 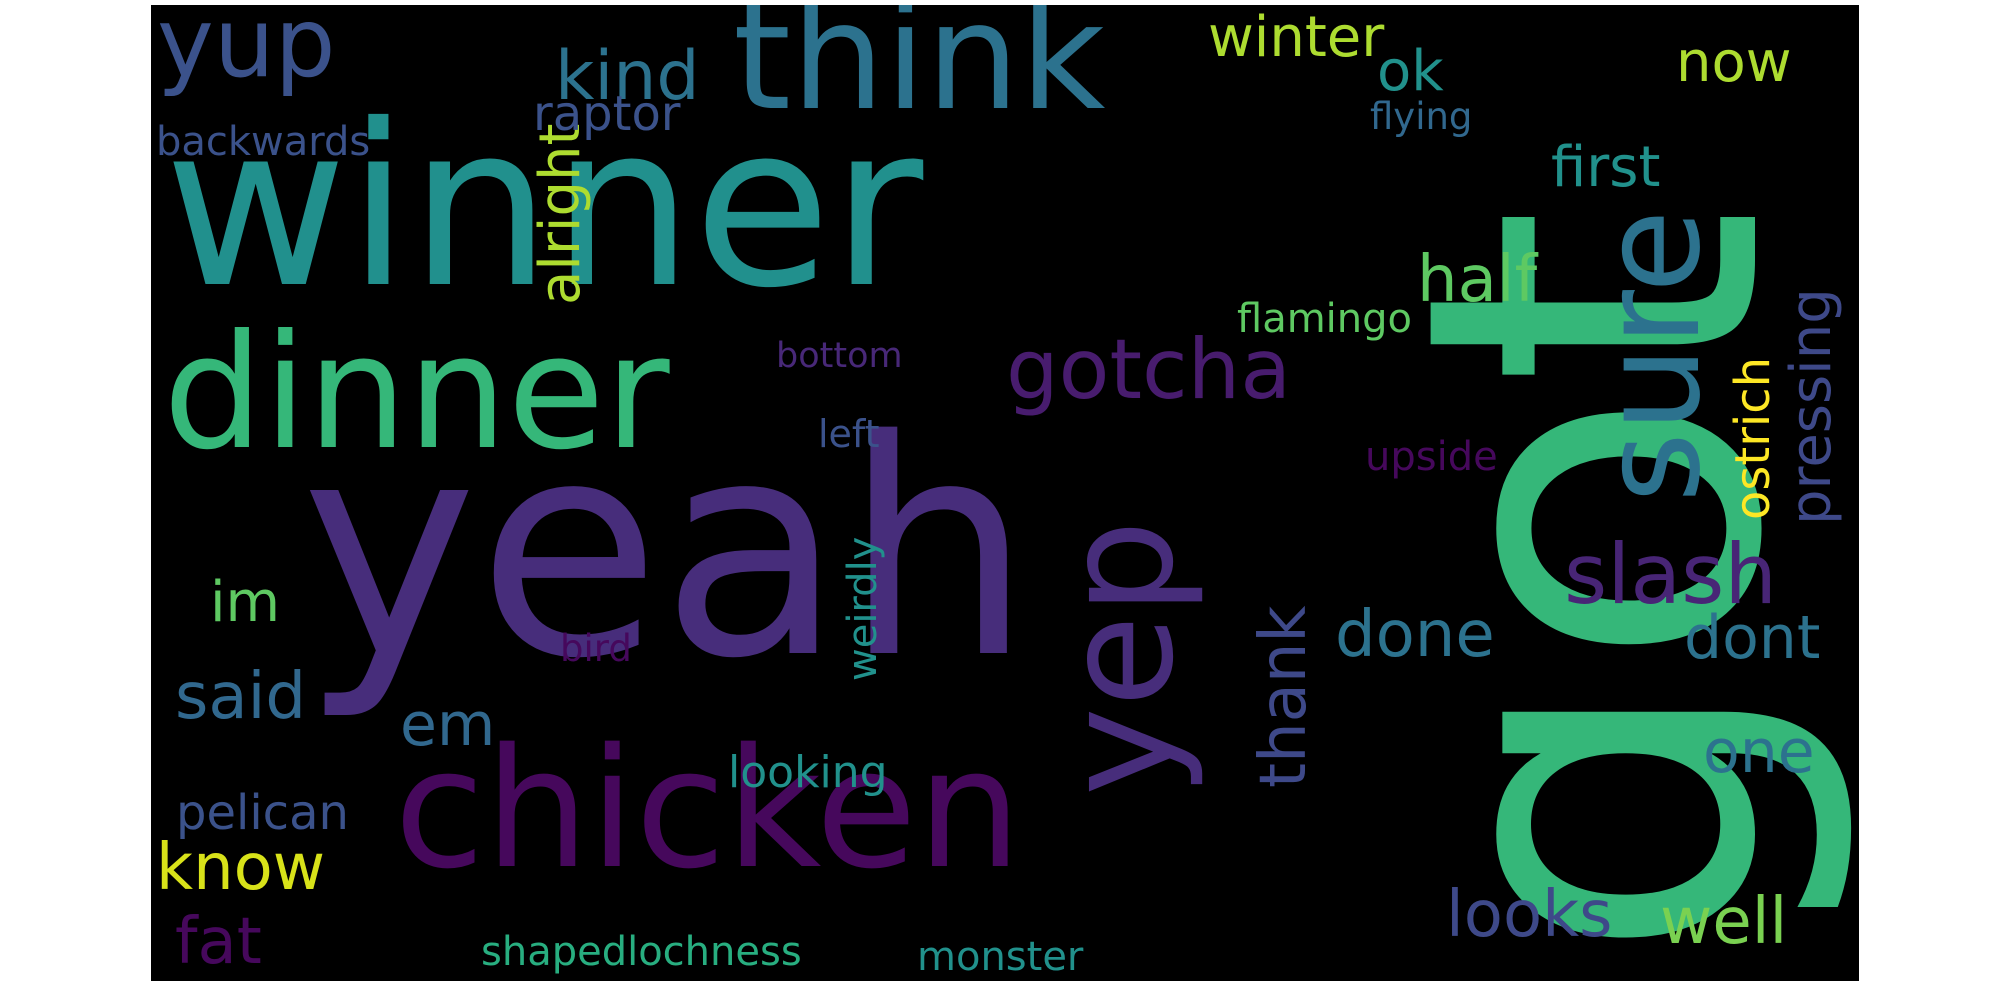 I want to click on word-raptor: raptor, so click(x=607, y=114).